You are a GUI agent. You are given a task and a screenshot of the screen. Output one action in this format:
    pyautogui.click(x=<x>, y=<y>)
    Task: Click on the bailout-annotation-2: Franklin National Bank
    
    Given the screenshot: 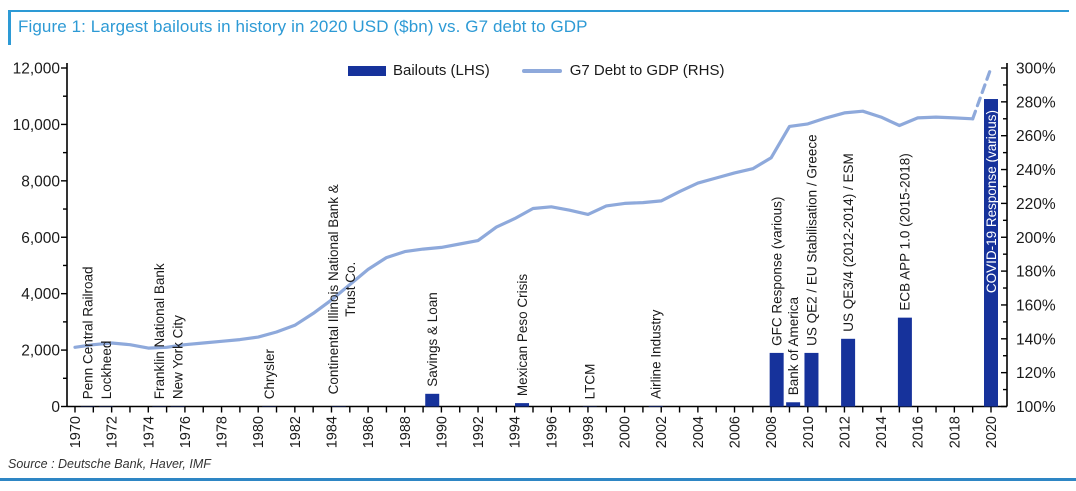 What is the action you would take?
    pyautogui.click(x=159, y=331)
    